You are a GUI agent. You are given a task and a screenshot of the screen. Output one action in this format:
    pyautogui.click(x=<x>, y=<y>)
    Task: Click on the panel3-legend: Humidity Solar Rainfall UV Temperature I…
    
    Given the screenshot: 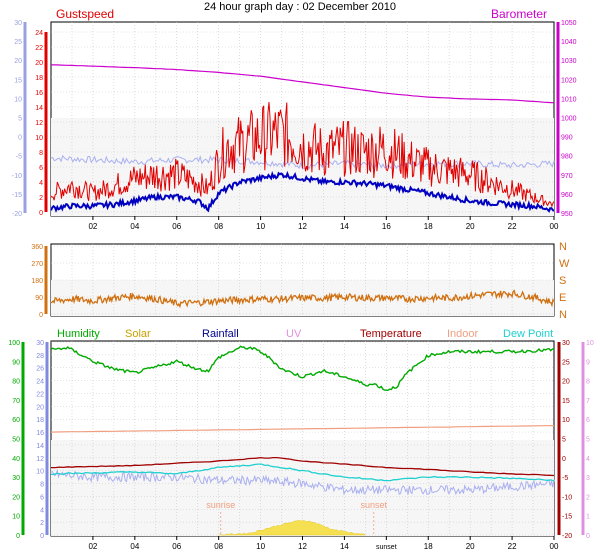 What is the action you would take?
    pyautogui.click(x=305, y=334)
    